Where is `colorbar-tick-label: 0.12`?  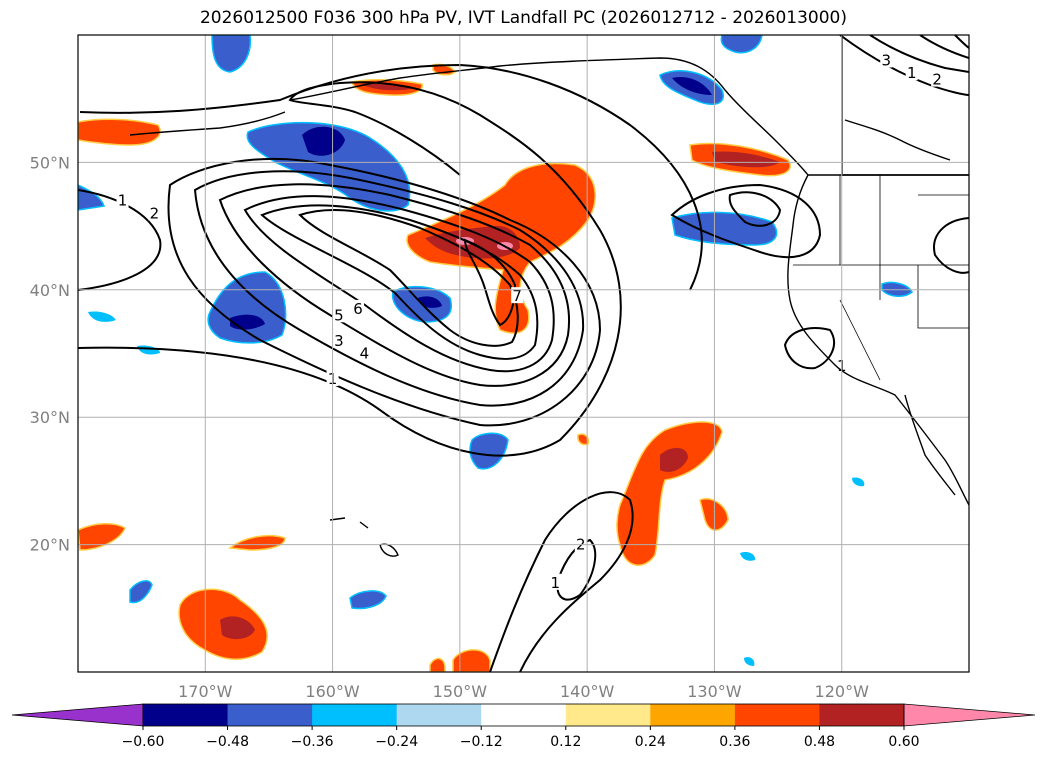
colorbar-tick-label: 0.12 is located at coordinates (565, 742).